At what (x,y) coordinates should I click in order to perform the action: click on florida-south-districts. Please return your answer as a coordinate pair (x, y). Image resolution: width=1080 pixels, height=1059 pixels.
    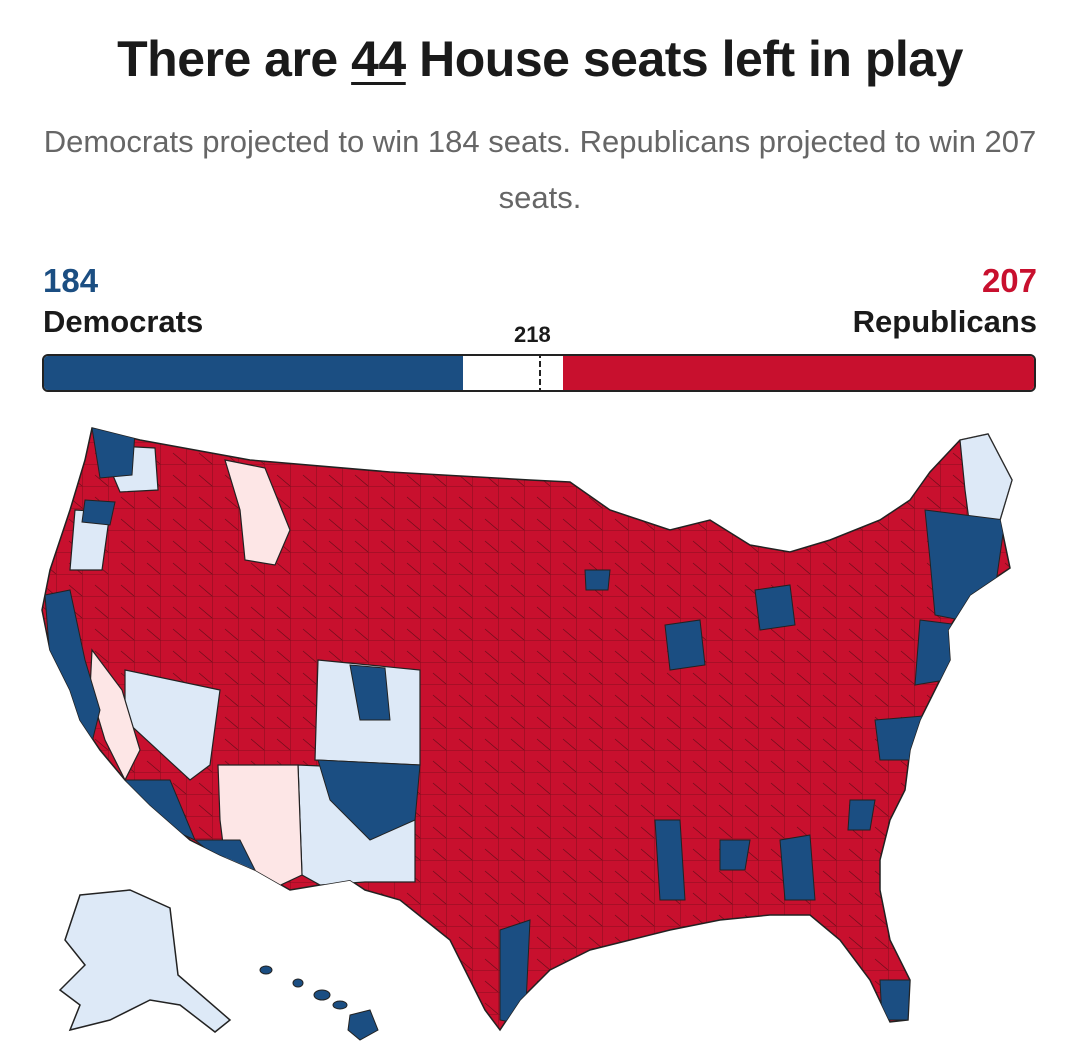
    Looking at the image, I should click on (895, 1000).